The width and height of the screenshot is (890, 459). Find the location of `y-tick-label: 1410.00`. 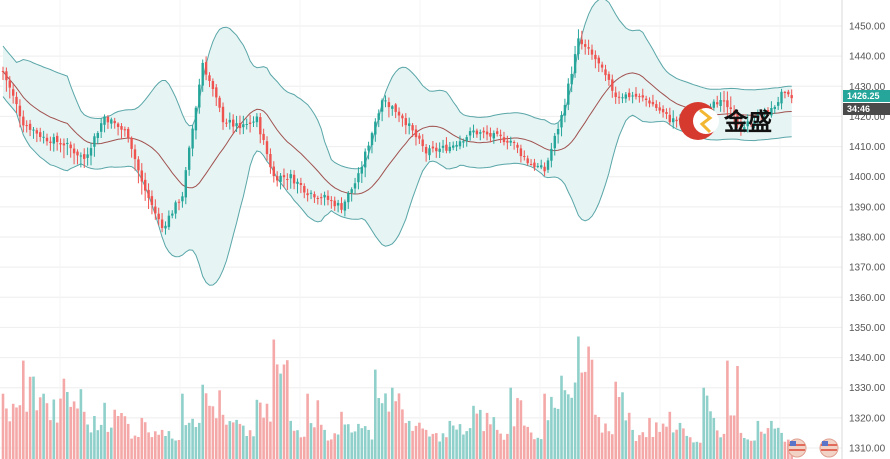

y-tick-label: 1410.00 is located at coordinates (867, 147).